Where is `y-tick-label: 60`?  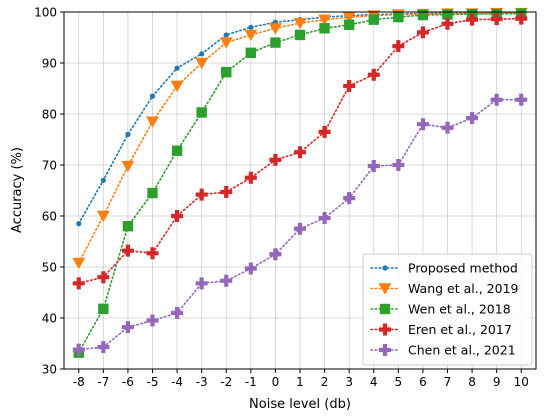
y-tick-label: 60 is located at coordinates (49, 217).